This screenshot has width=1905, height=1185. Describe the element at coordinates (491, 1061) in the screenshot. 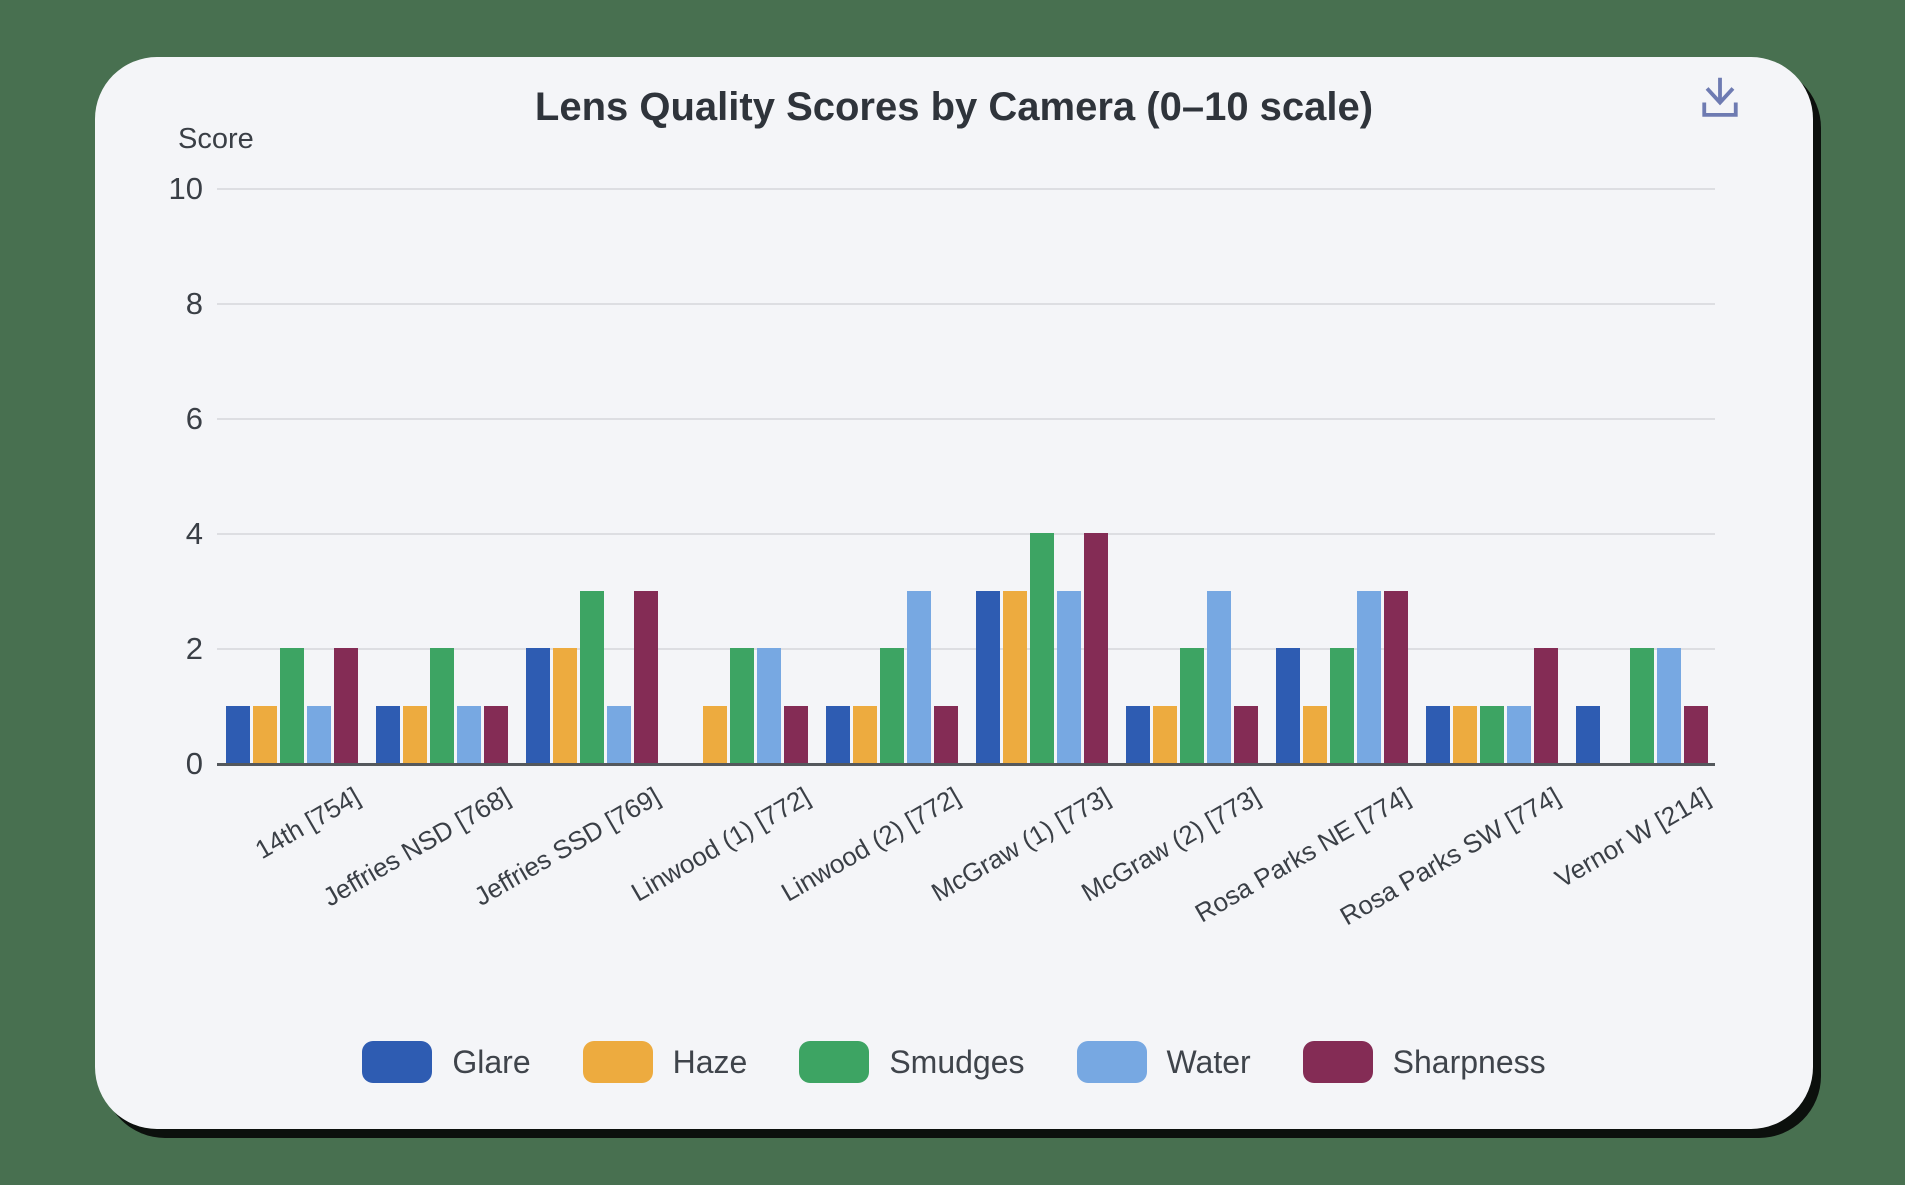

I see `legend-label: Glare` at that location.